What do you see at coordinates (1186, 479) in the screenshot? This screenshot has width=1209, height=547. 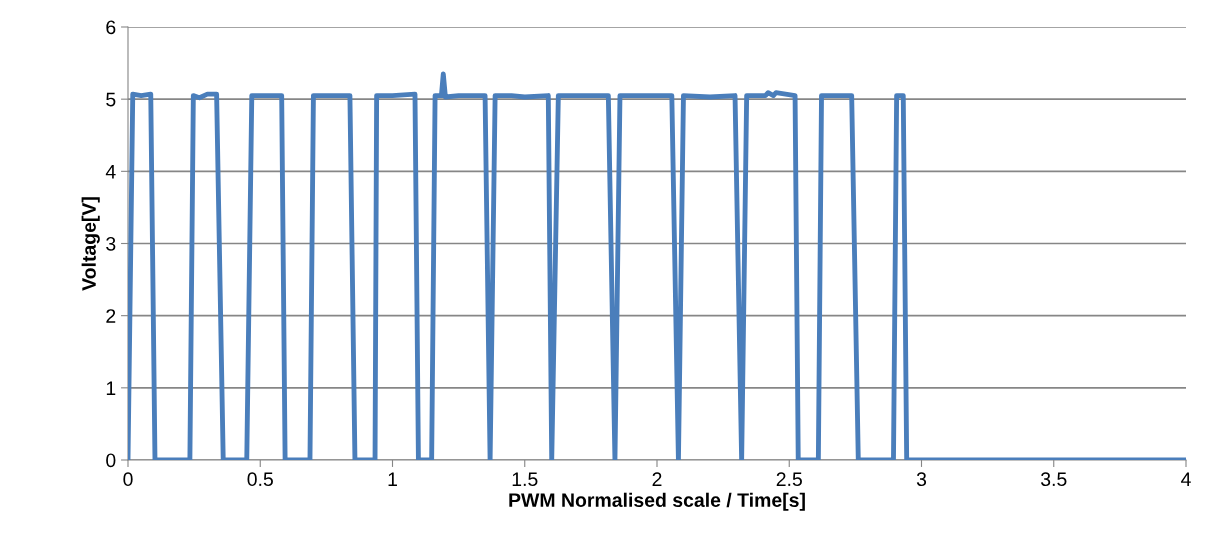 I see `x-tick-label: 4` at bounding box center [1186, 479].